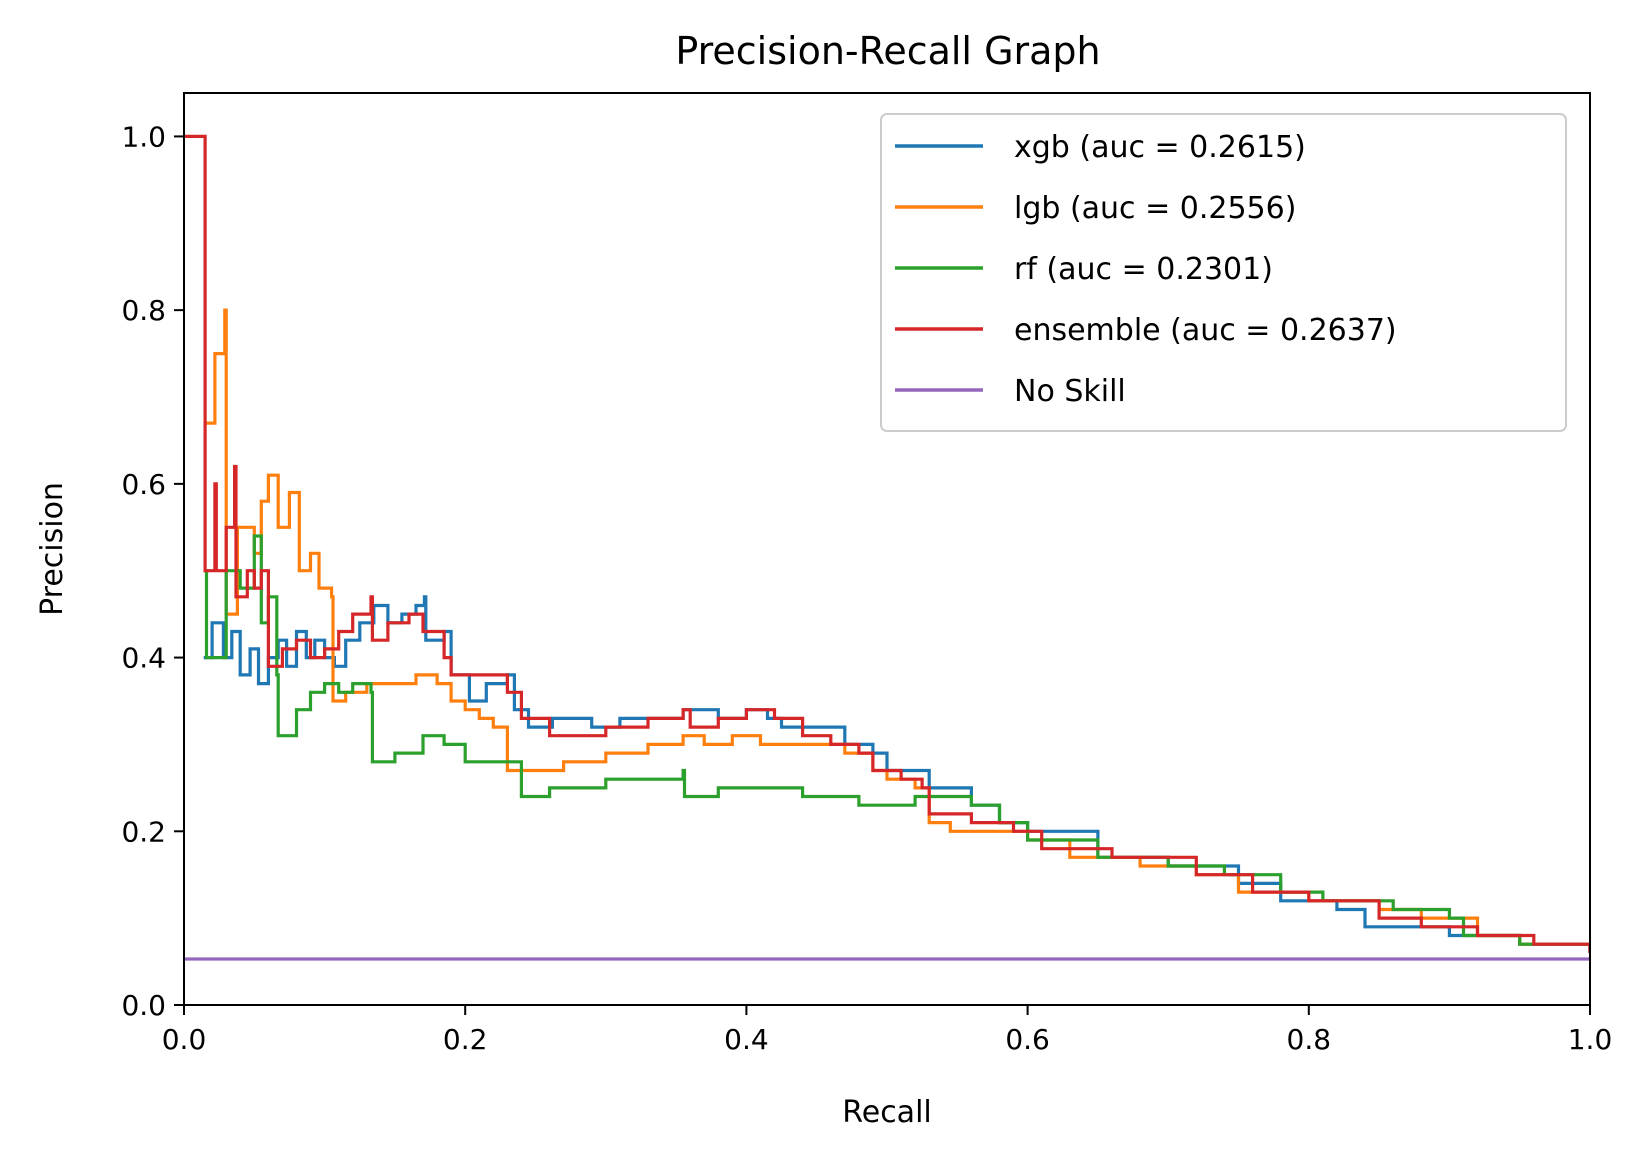 The height and width of the screenshot is (1154, 1640). I want to click on legend-label-ensemble: ensemble (auc = 0.2637), so click(1205, 330).